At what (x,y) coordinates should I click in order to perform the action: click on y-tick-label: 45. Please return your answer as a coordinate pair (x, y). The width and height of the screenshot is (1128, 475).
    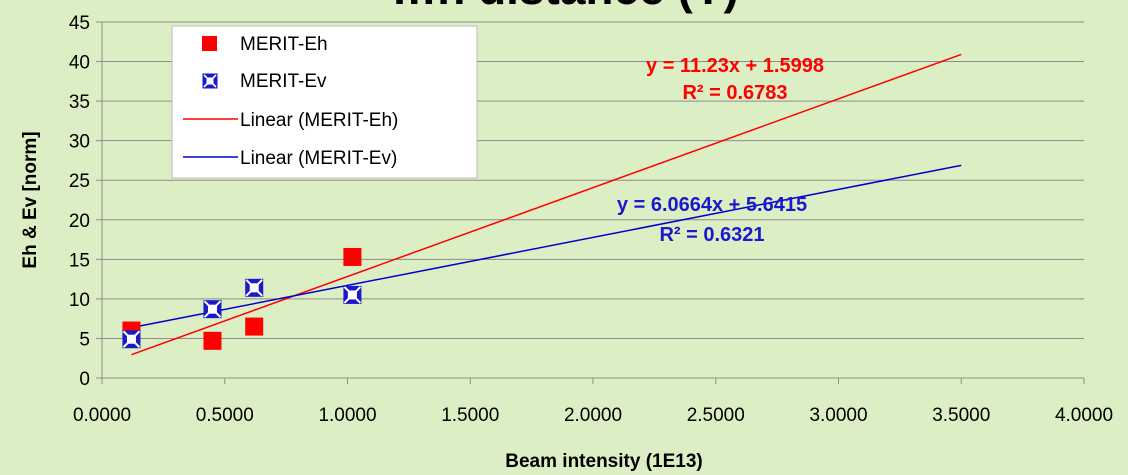
    Looking at the image, I should click on (79, 23).